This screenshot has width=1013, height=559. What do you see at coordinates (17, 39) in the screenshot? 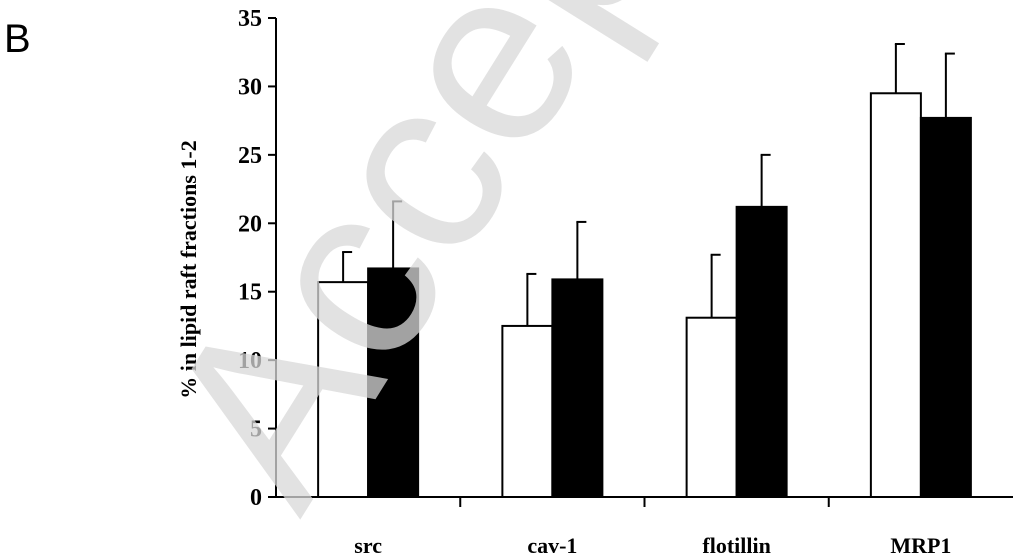
I see `panel-label: B` at bounding box center [17, 39].